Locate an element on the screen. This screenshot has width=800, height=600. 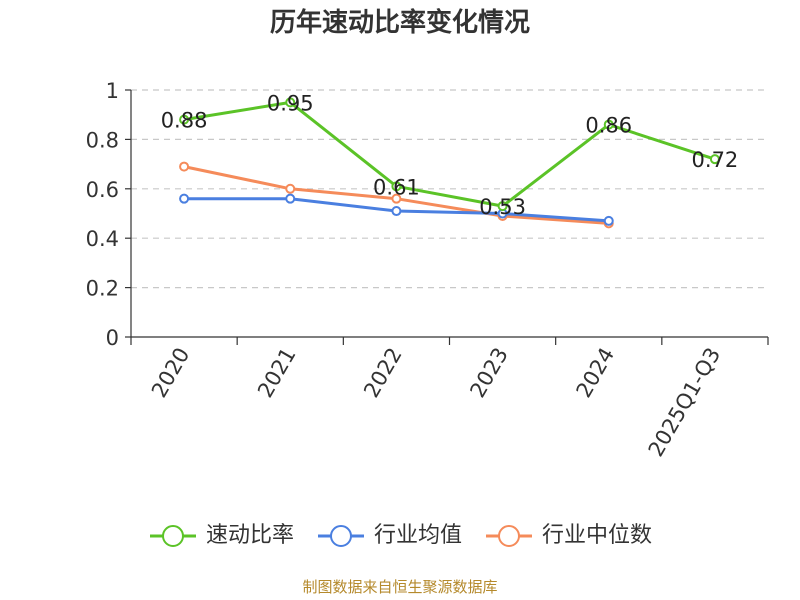
y-tick-label: 1 is located at coordinates (112, 91).